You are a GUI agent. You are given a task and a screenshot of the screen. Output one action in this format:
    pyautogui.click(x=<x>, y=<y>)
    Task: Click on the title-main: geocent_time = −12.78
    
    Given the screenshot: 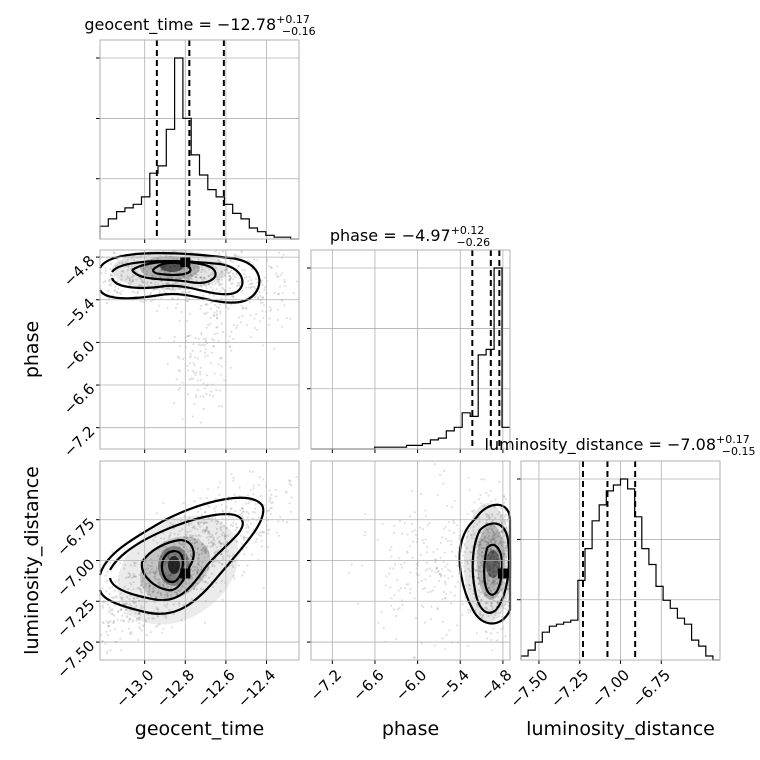 What is the action you would take?
    pyautogui.click(x=180, y=25)
    